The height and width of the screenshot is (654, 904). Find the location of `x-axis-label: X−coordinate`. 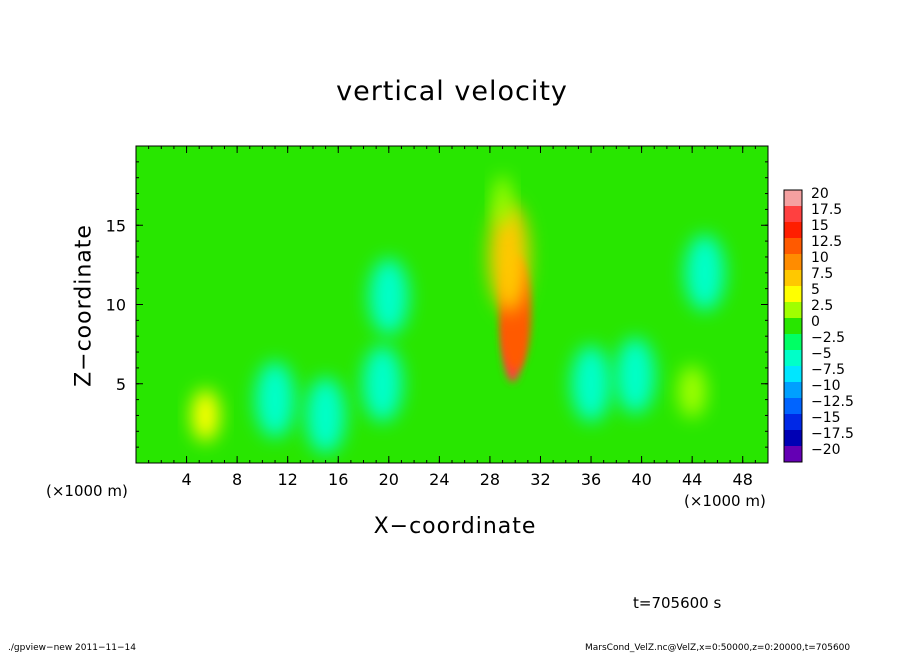

x-axis-label: X−coordinate is located at coordinates (455, 526).